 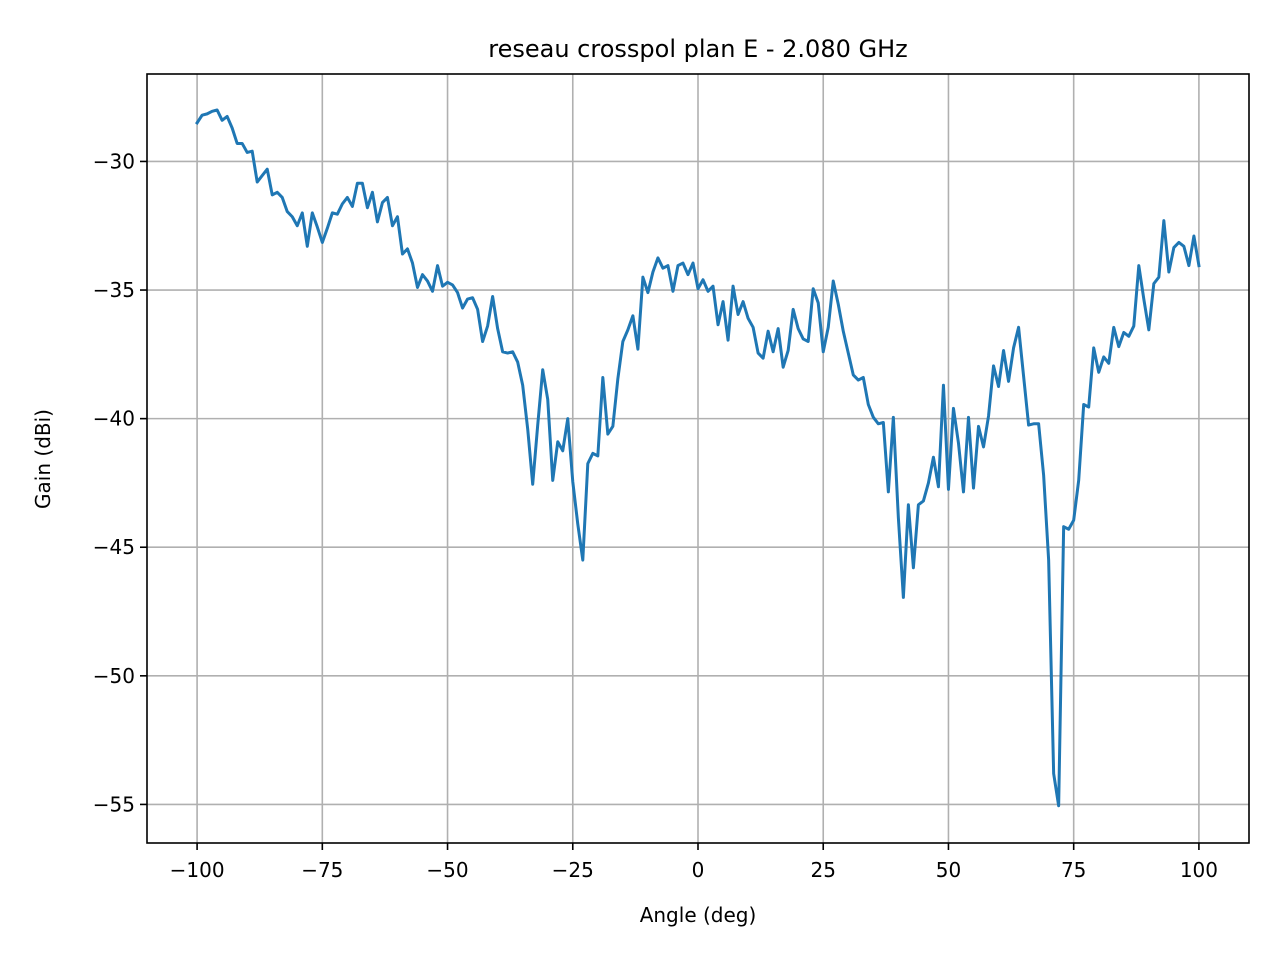 What do you see at coordinates (197, 870) in the screenshot?
I see `x-tick-label: −100` at bounding box center [197, 870].